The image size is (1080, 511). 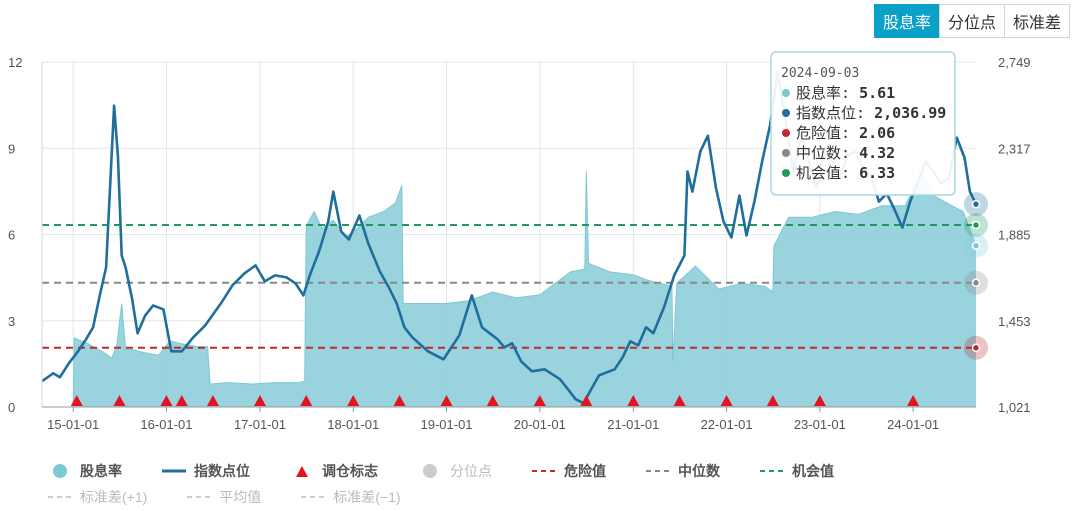 I want to click on y-left-tick-label: 0, so click(x=11, y=407).